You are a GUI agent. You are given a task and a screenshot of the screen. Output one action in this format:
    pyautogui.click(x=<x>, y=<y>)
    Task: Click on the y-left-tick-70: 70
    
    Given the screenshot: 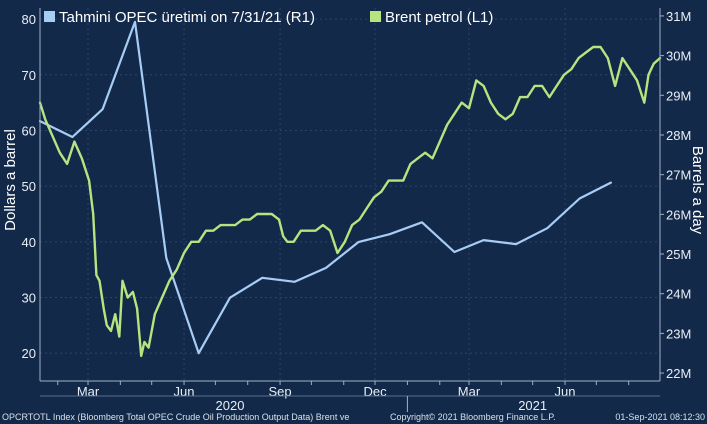 What is the action you would take?
    pyautogui.click(x=29, y=75)
    